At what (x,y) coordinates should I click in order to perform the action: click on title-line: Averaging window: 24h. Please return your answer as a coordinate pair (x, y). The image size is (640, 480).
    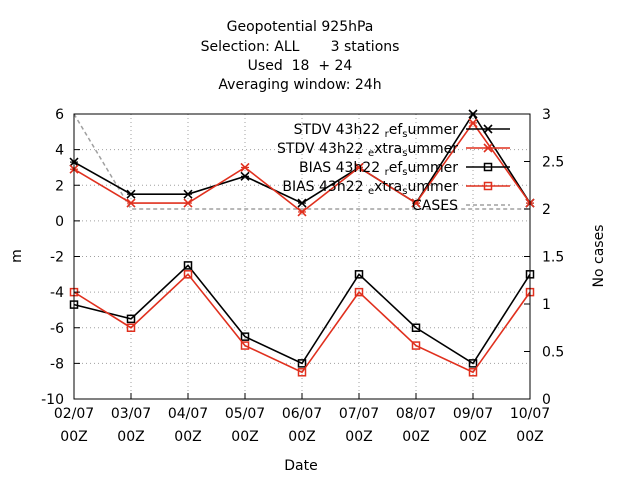
    Looking at the image, I should click on (299, 85).